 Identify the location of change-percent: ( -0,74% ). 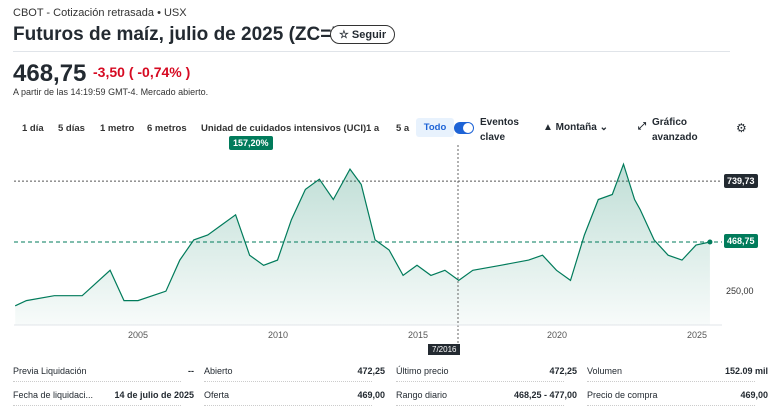
(159, 72).